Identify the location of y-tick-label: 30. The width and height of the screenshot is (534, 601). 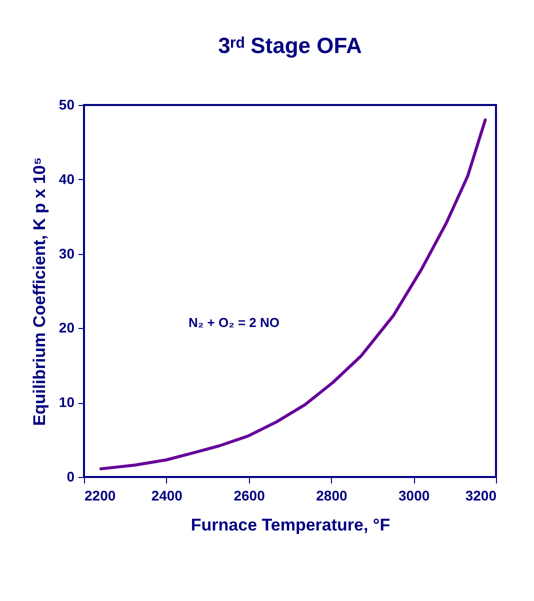
(66, 253).